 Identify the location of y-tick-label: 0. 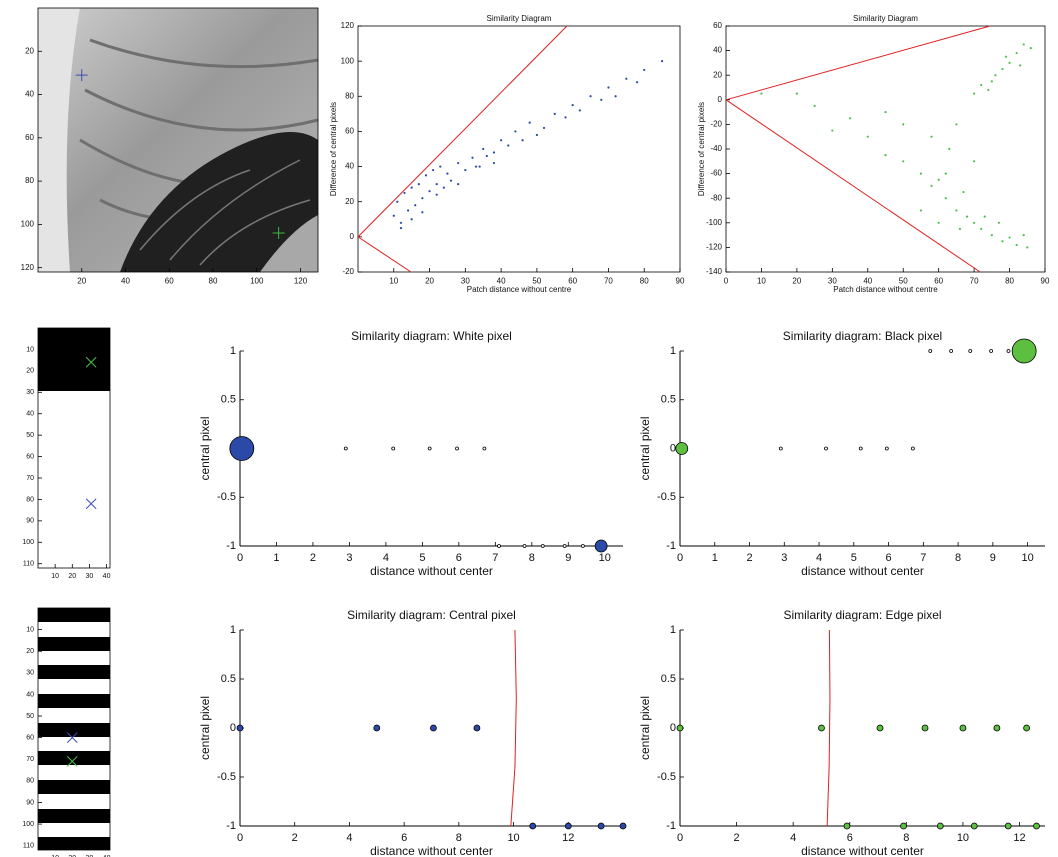
(233, 728).